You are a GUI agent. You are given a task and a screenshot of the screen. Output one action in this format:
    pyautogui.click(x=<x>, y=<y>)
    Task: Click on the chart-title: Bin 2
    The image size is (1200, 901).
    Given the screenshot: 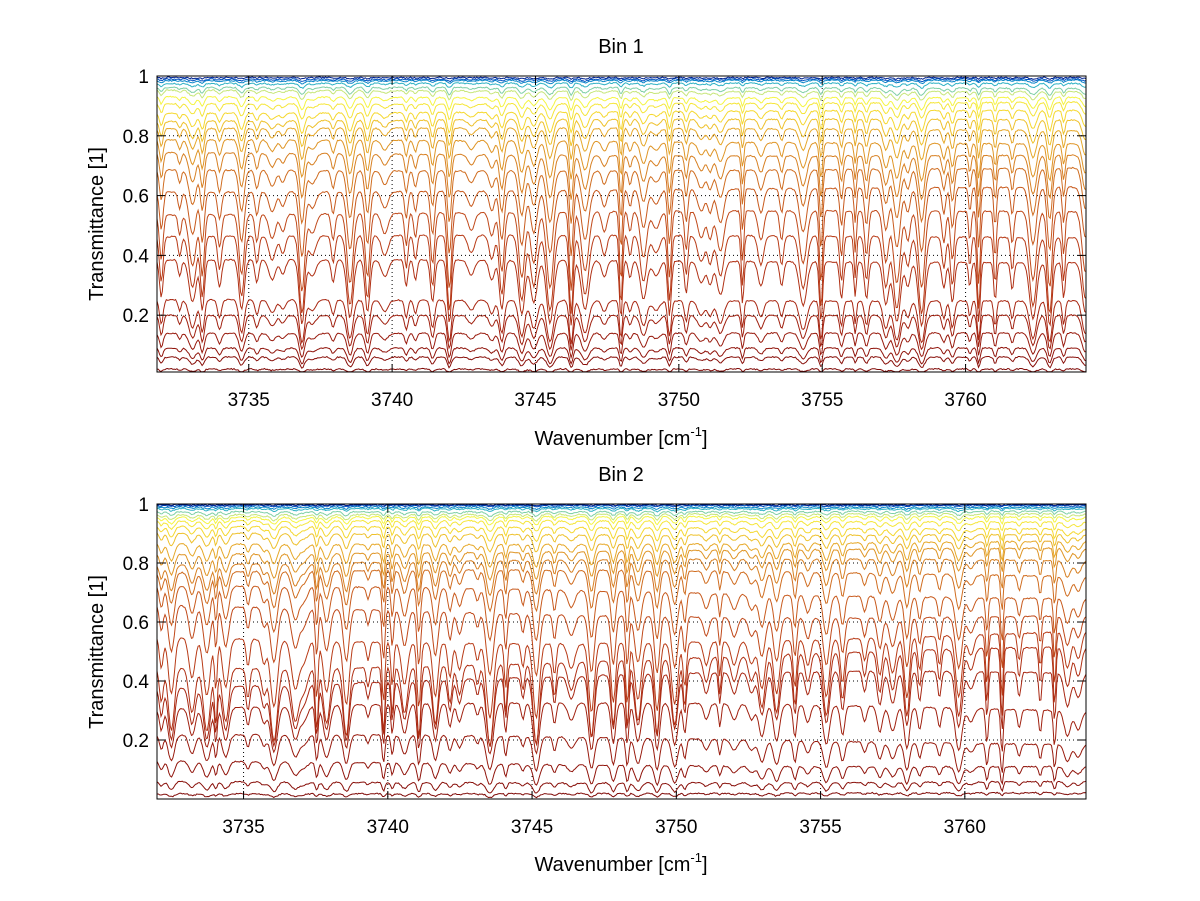 What is the action you would take?
    pyautogui.click(x=621, y=475)
    